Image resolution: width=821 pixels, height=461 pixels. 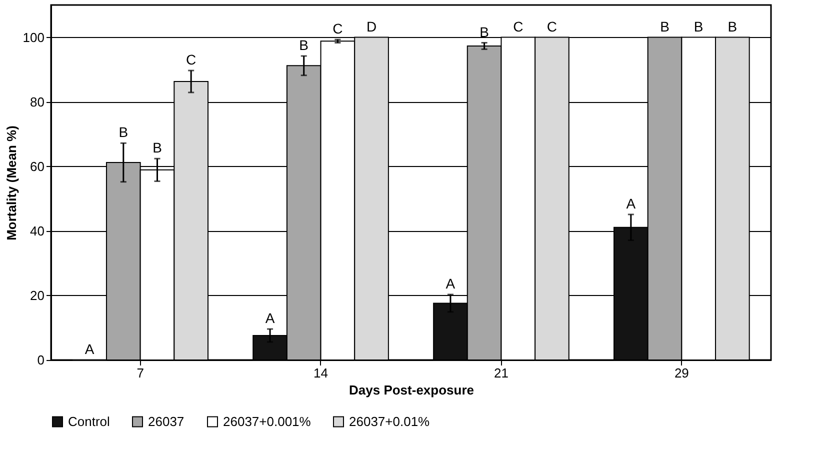 What do you see at coordinates (37, 230) in the screenshot?
I see `y-tick-label: 40` at bounding box center [37, 230].